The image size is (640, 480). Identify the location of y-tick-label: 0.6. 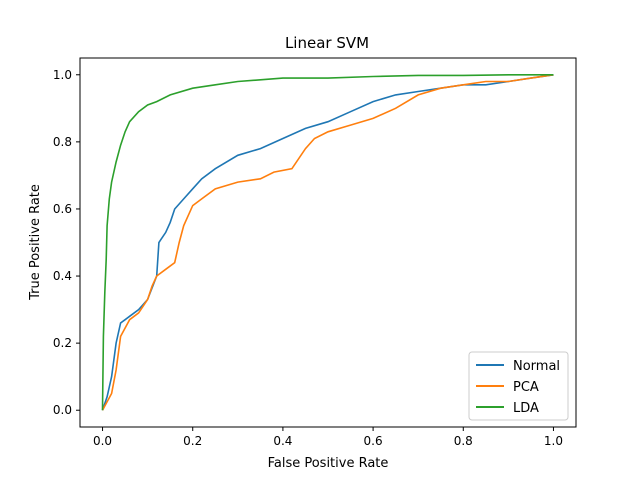
(62, 209).